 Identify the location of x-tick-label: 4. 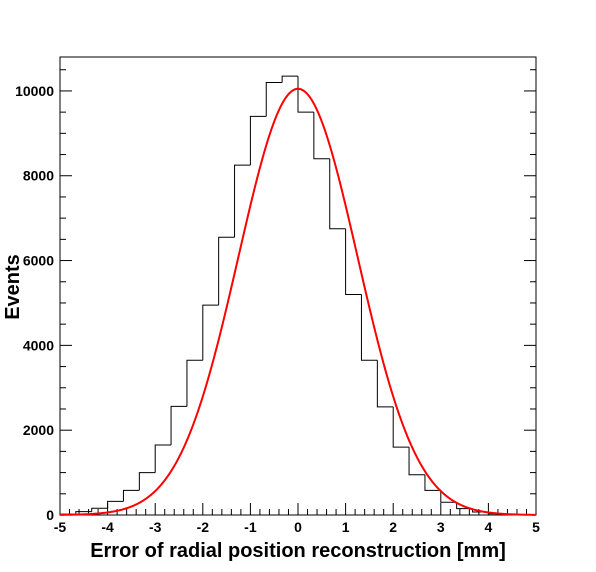
(489, 527).